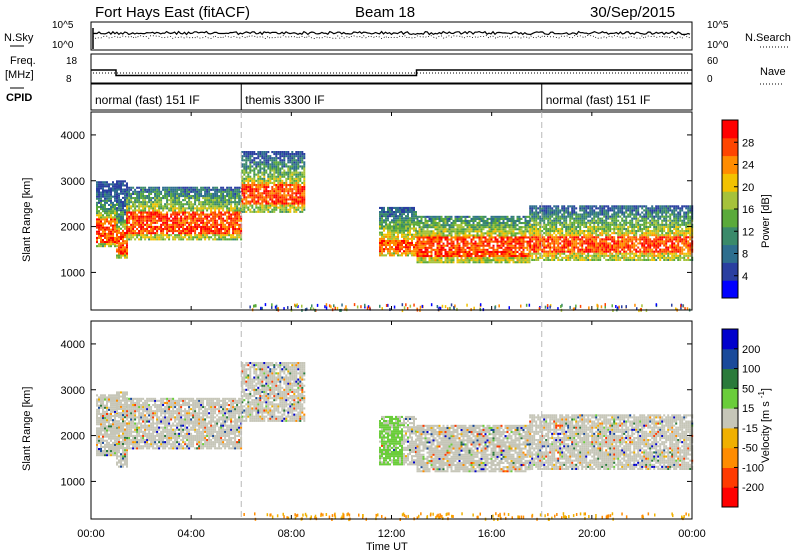 The height and width of the screenshot is (559, 800). Describe the element at coordinates (718, 25) in the screenshot. I see `nsearch-tick-high: 10^5` at that location.